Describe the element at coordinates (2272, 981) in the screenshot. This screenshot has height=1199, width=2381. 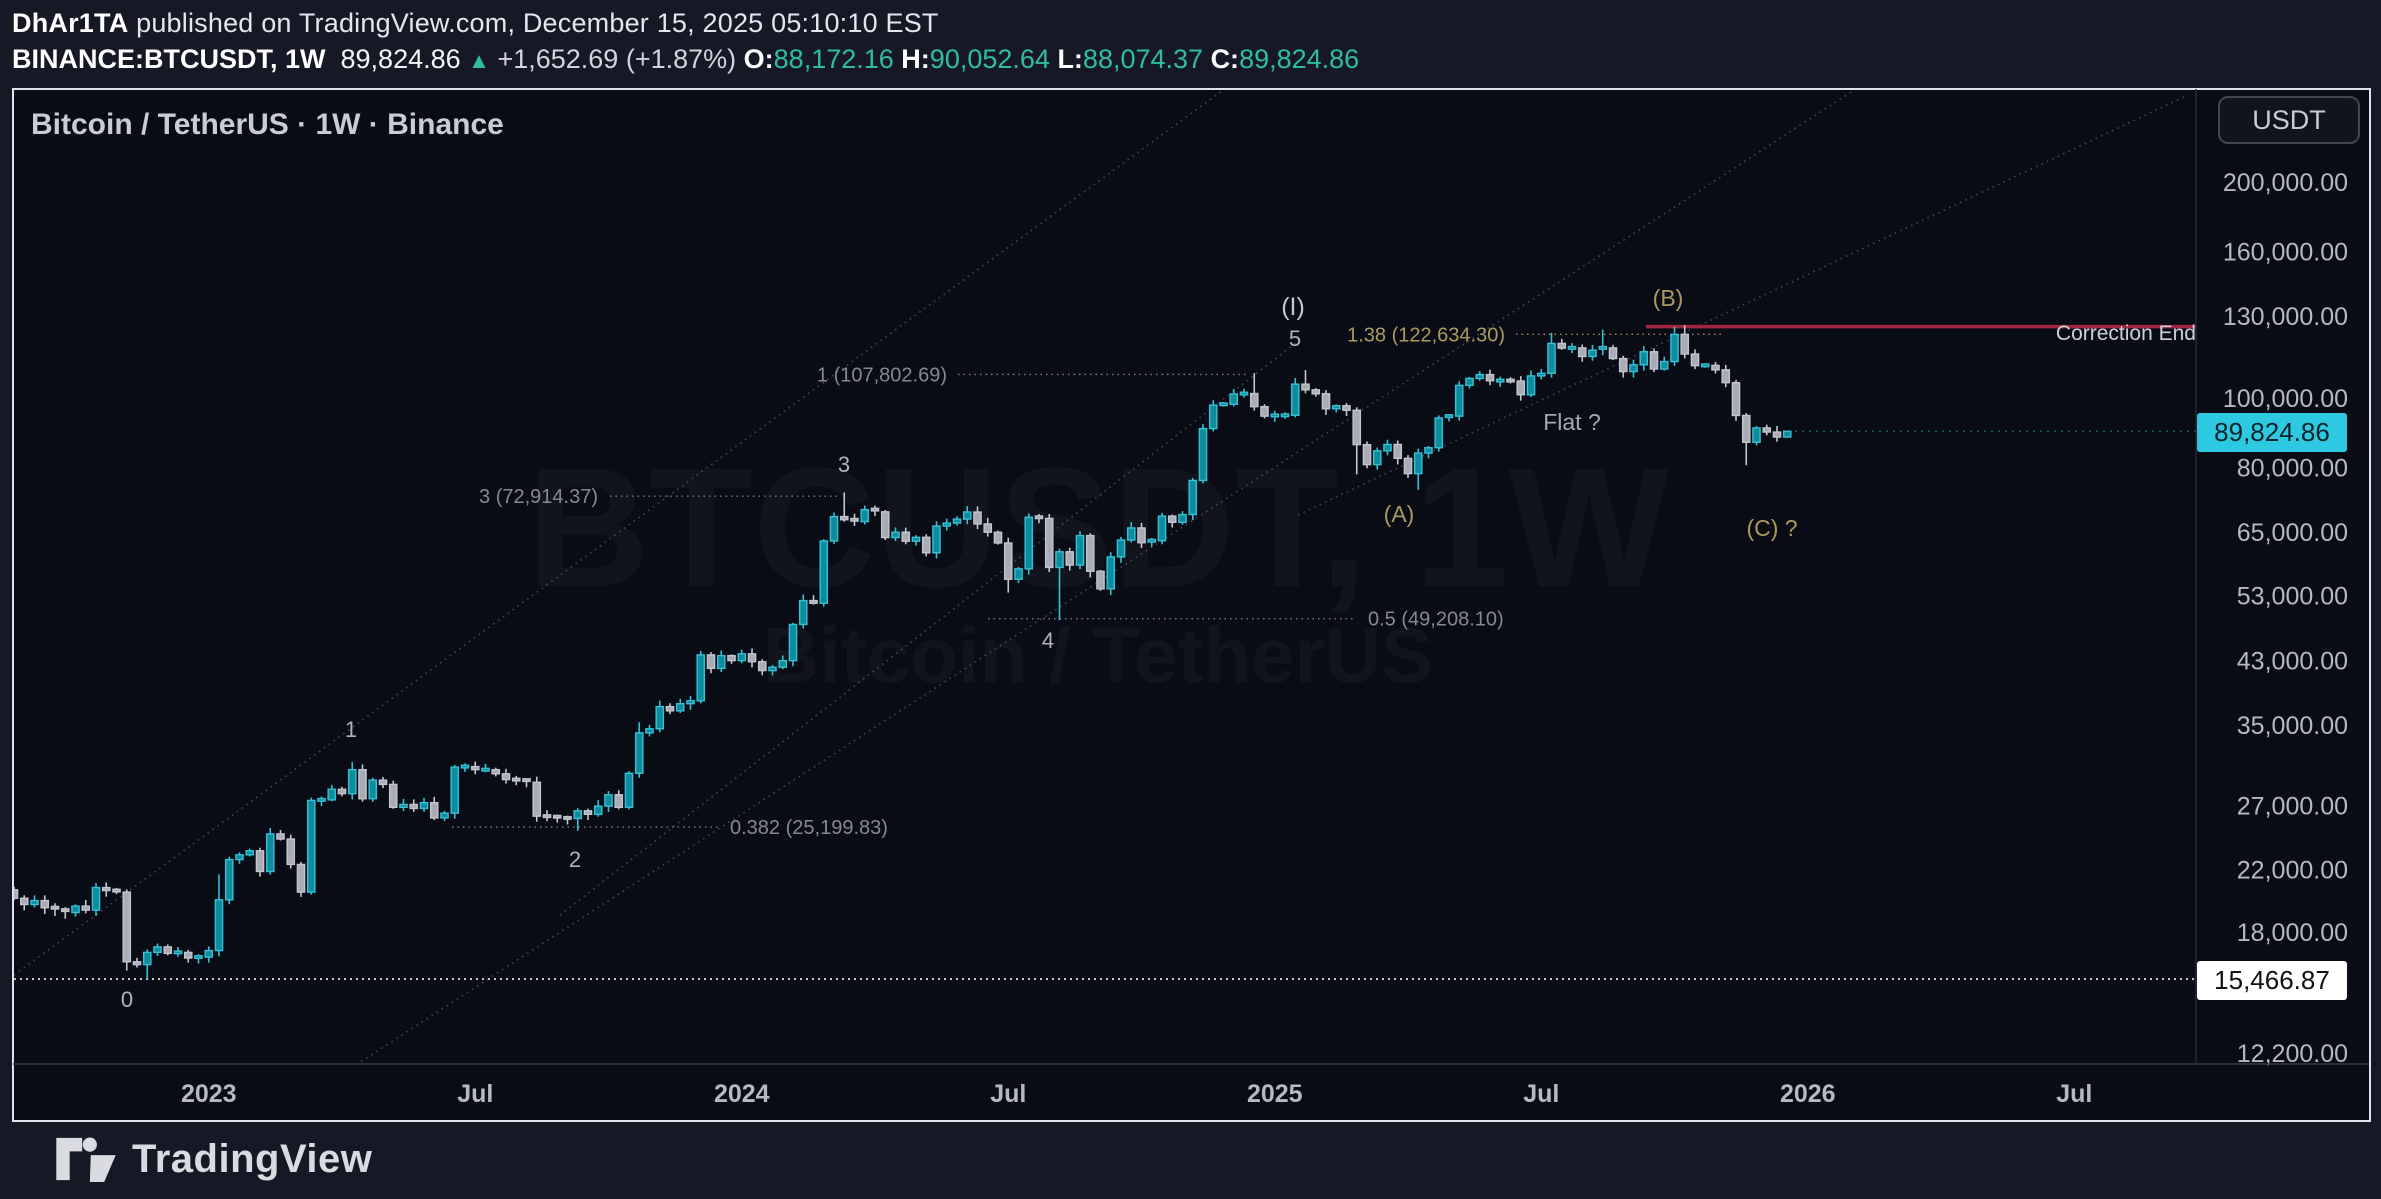
I see `level-price-badge: 15,466.87` at that location.